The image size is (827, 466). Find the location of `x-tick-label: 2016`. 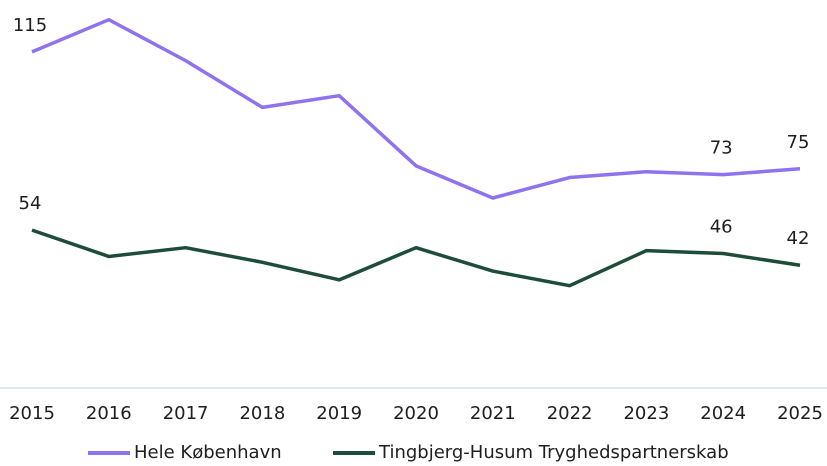

x-tick-label: 2016 is located at coordinates (109, 413).